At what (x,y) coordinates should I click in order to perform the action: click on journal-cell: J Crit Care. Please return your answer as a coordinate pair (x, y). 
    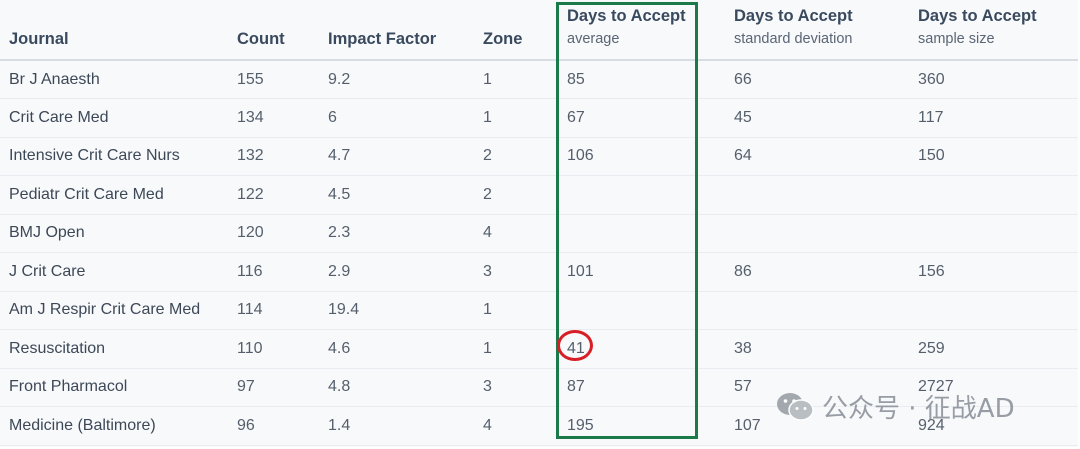
    Looking at the image, I should click on (114, 272).